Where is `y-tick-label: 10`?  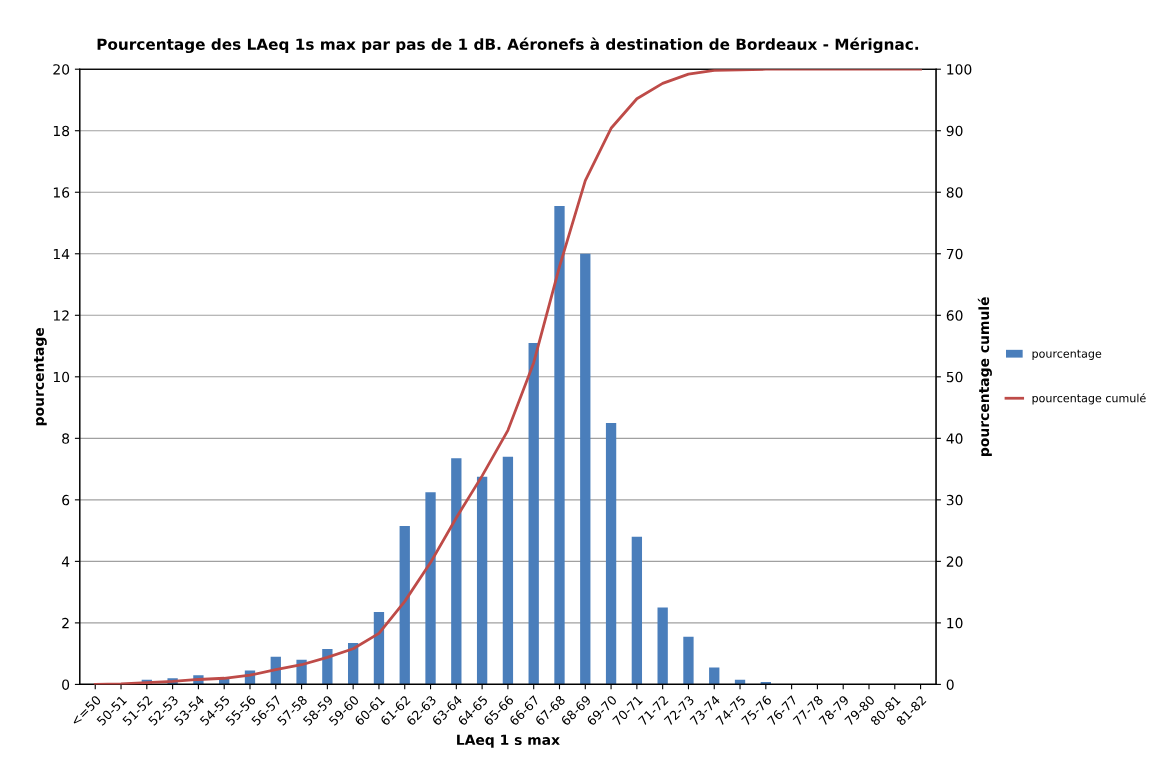 y-tick-label: 10 is located at coordinates (61, 377).